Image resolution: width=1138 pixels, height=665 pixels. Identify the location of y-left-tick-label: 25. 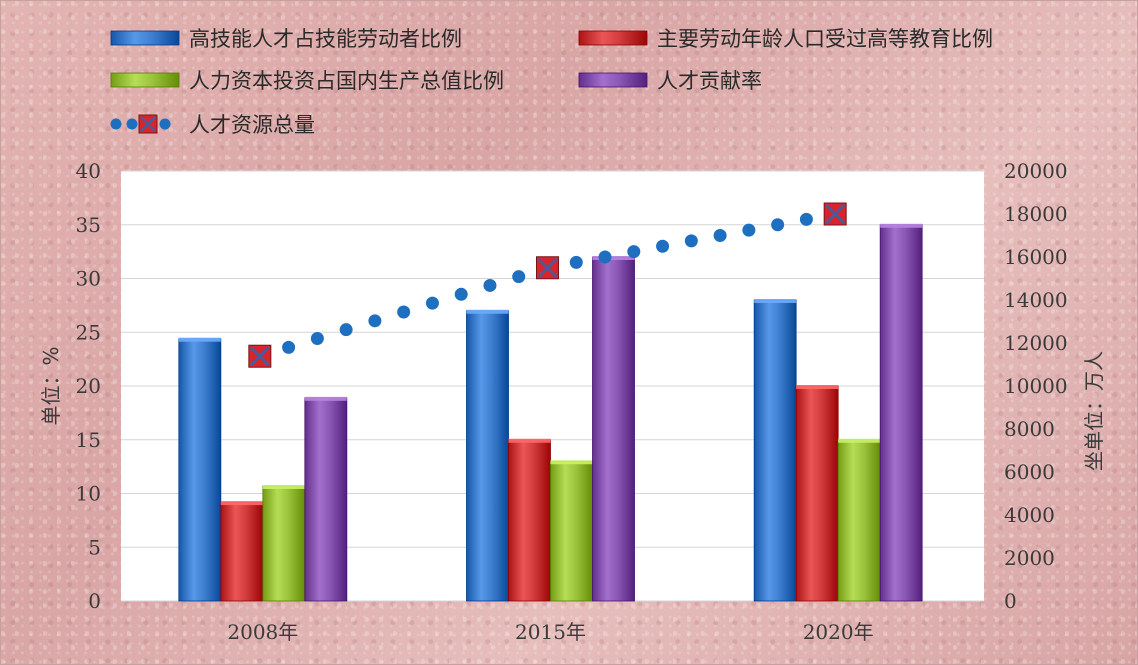
(88, 332).